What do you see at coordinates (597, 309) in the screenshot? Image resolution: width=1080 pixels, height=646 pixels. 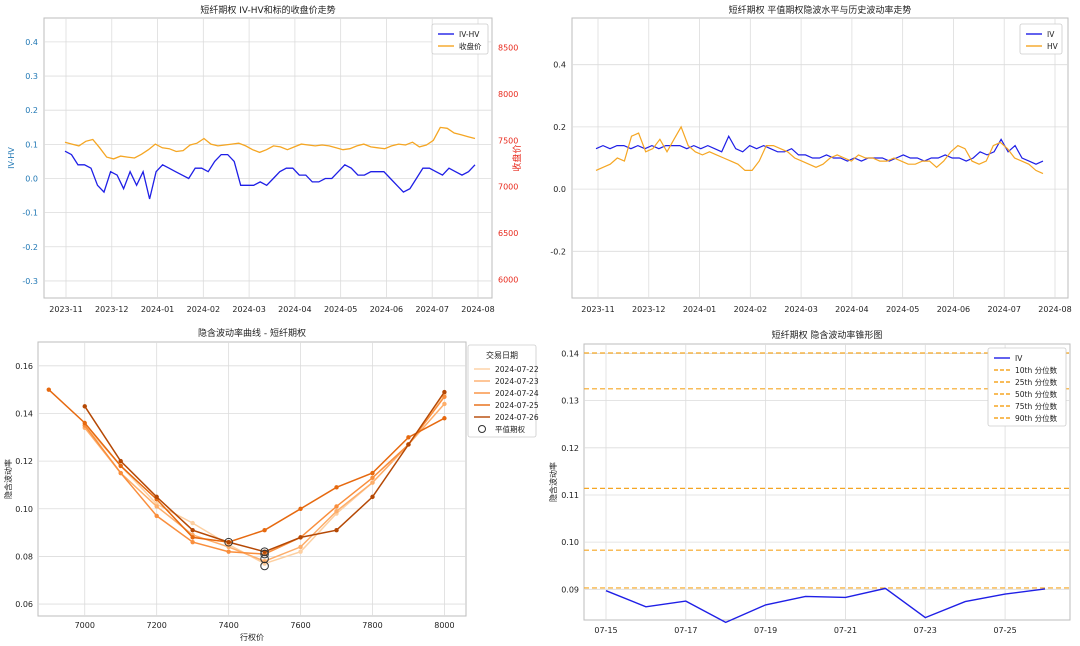 I see `level-x-tick: 2023-11` at bounding box center [597, 309].